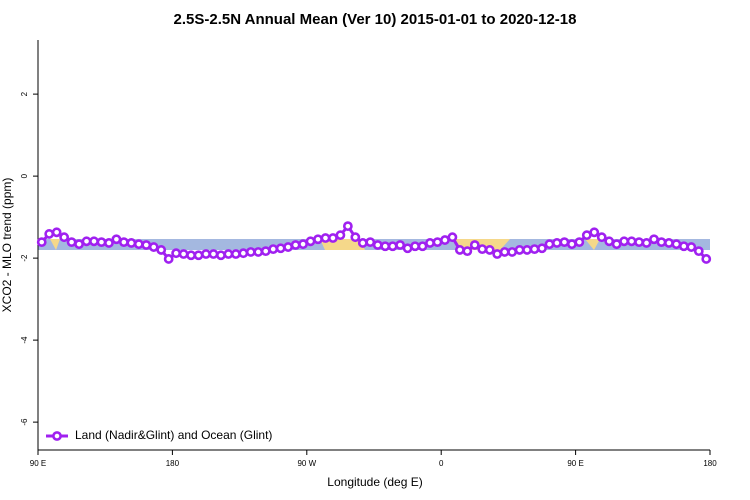 This screenshot has height=500, width=750. Describe the element at coordinates (24, 340) in the screenshot. I see `y-tick-label: -4` at that location.